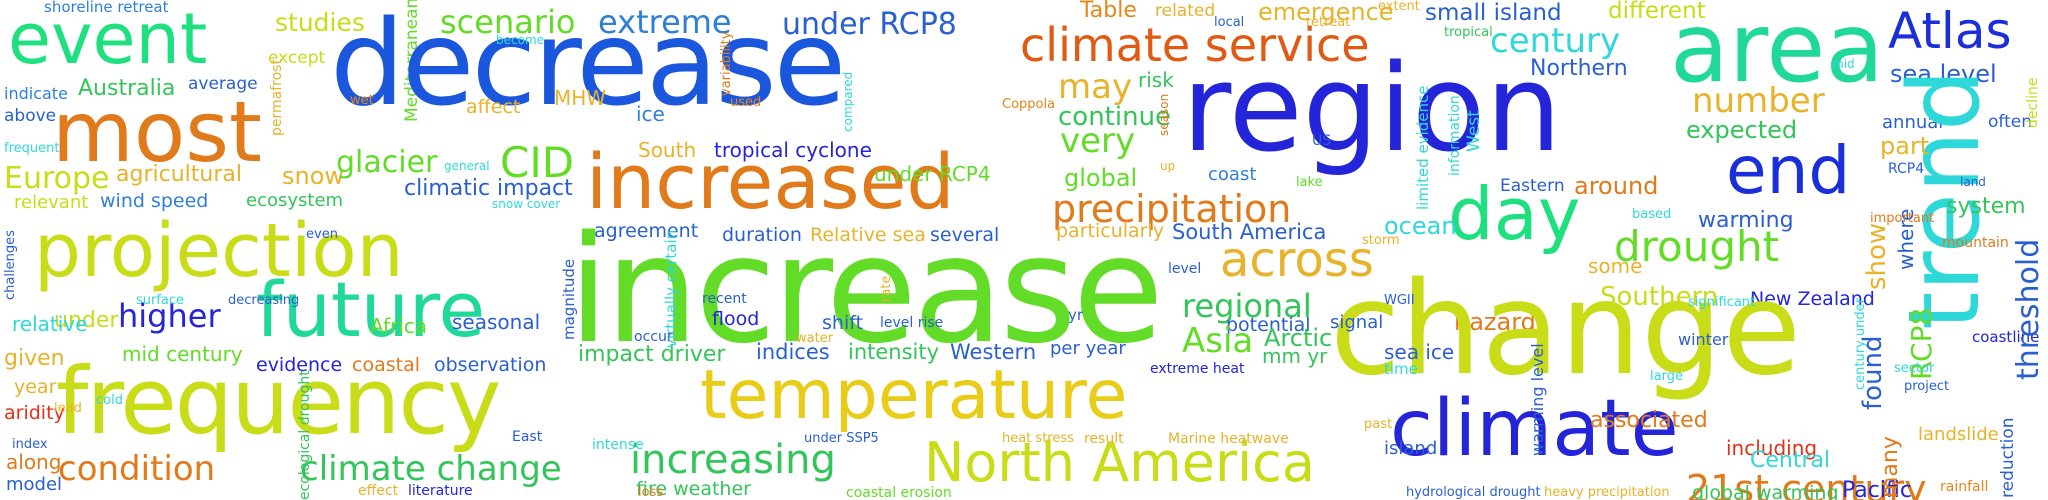 This screenshot has height=500, width=2048. What do you see at coordinates (496, 322) in the screenshot?
I see `word-seasonal: seasonal` at bounding box center [496, 322].